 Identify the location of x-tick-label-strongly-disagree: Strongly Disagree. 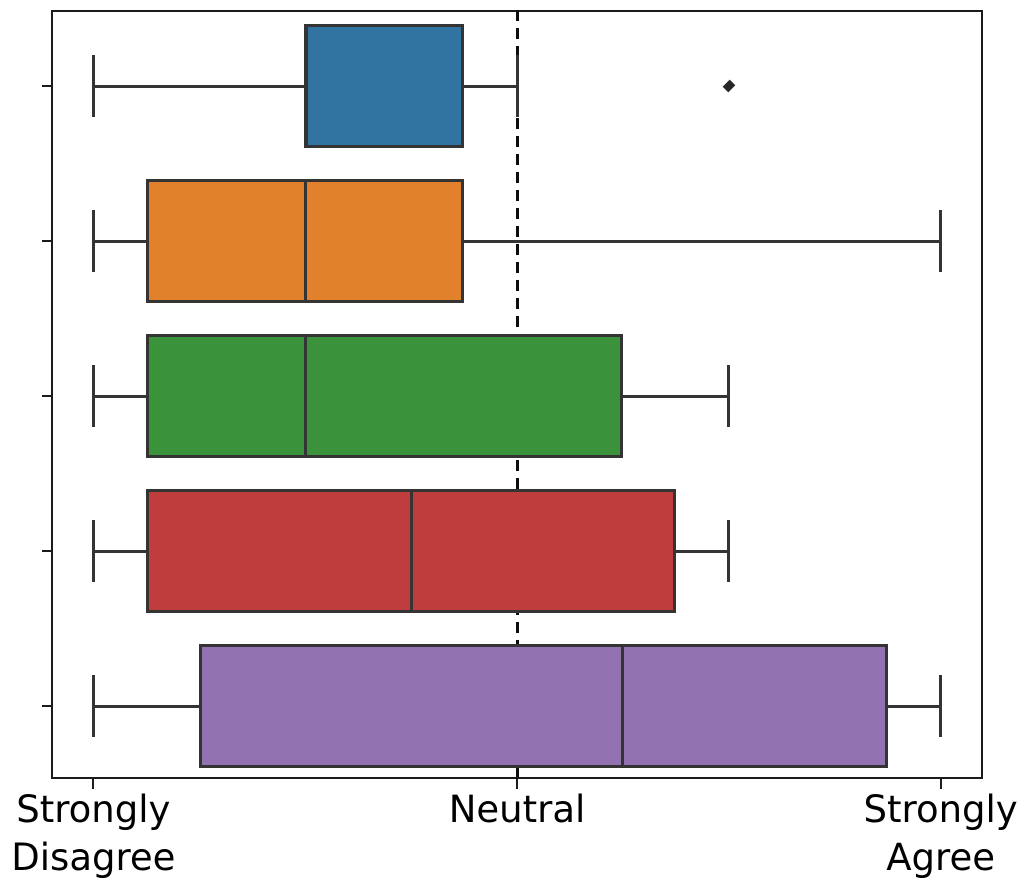
(93, 833).